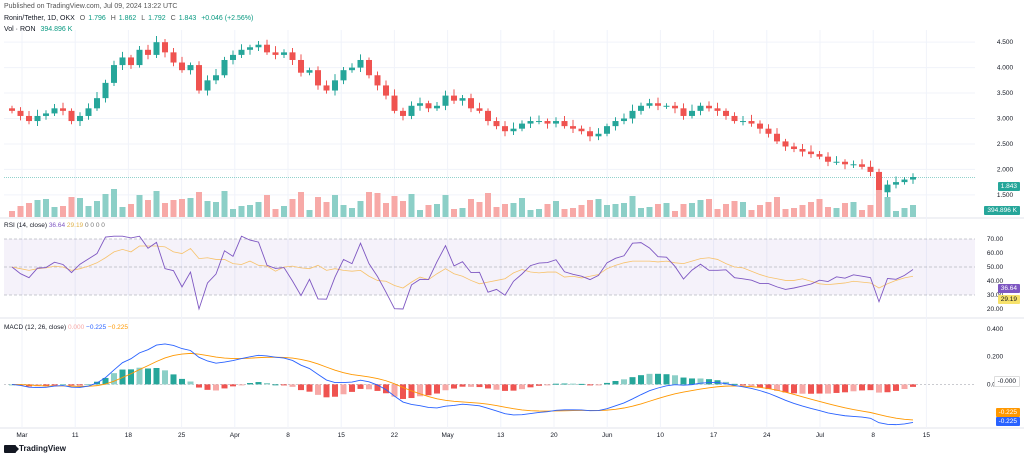  What do you see at coordinates (995, 357) in the screenshot?
I see `macd-tick-label: 0.200` at bounding box center [995, 357].